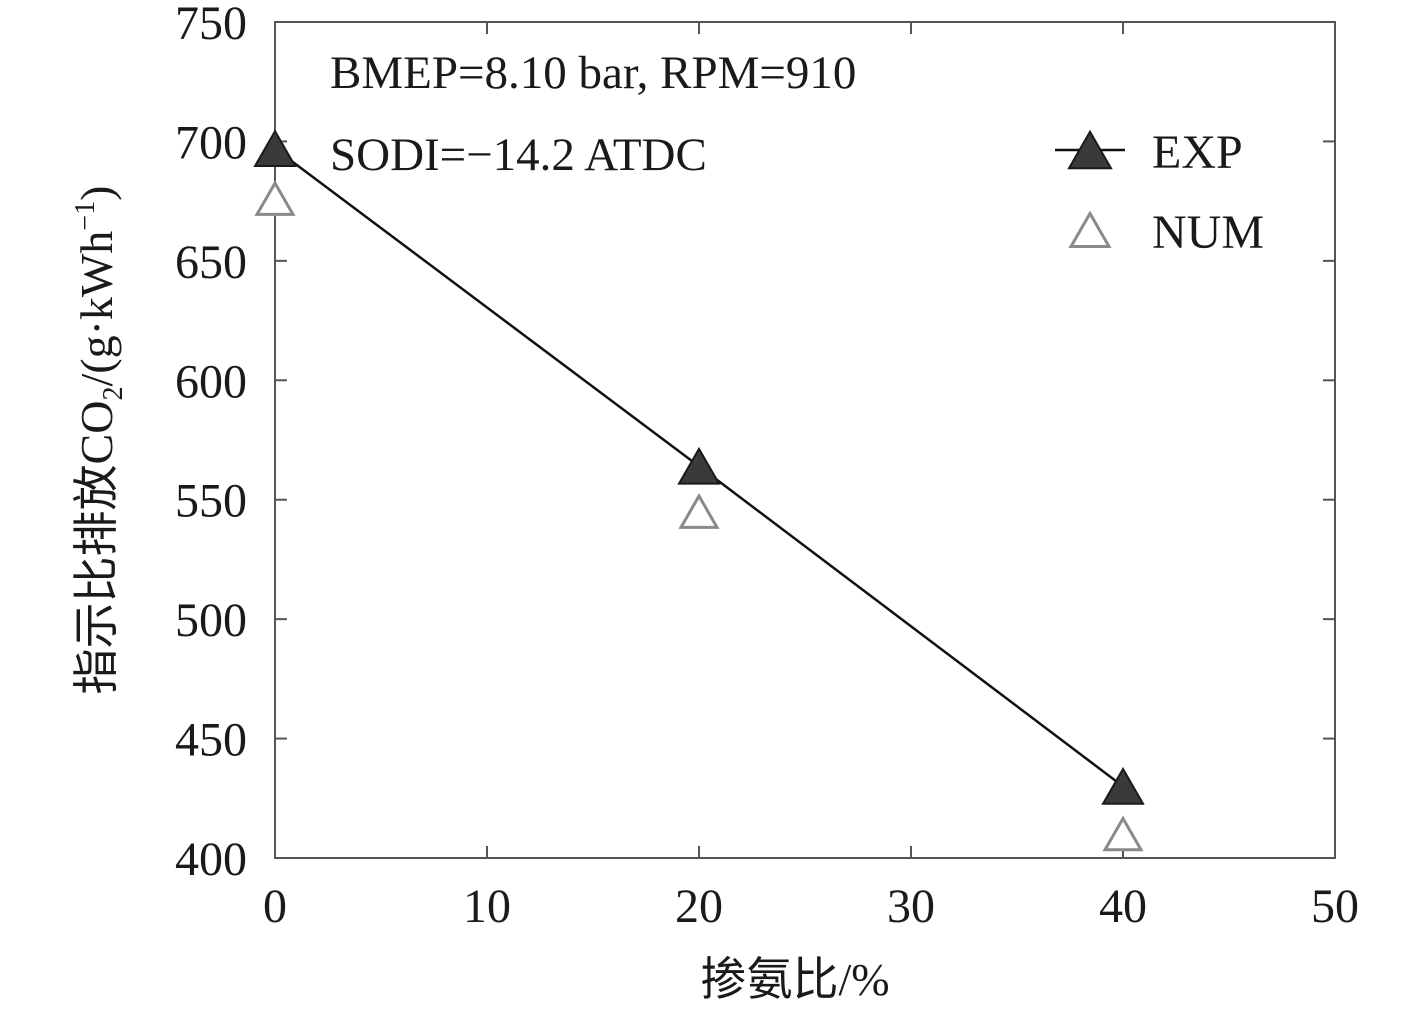  I want to click on annotation-line-2: SODI=−14.2 ATDC, so click(518, 155).